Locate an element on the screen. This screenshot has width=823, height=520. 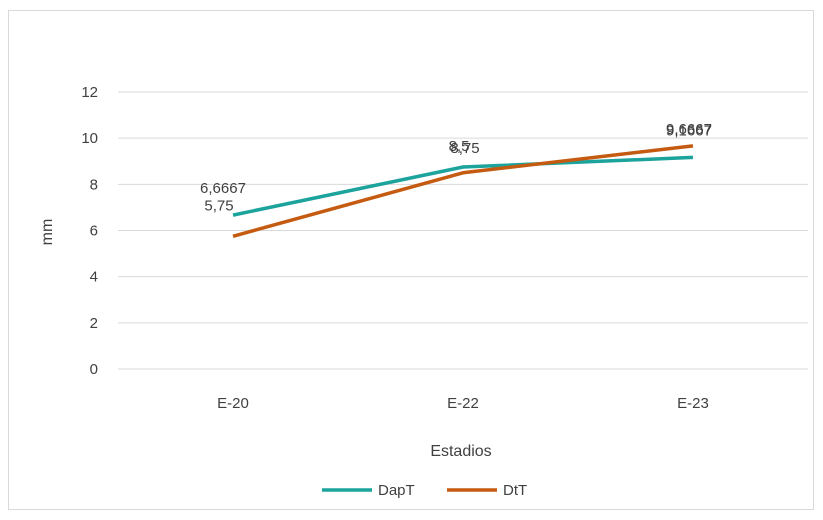
legend-label-dtt: DtT is located at coordinates (515, 490).